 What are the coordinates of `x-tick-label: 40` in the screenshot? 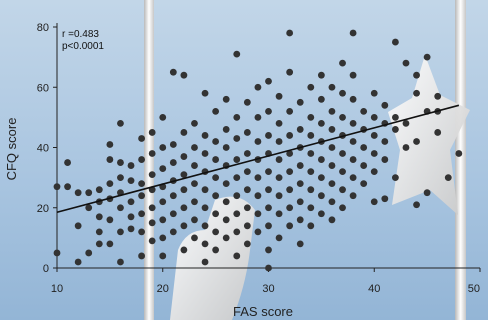 It's located at (374, 289).